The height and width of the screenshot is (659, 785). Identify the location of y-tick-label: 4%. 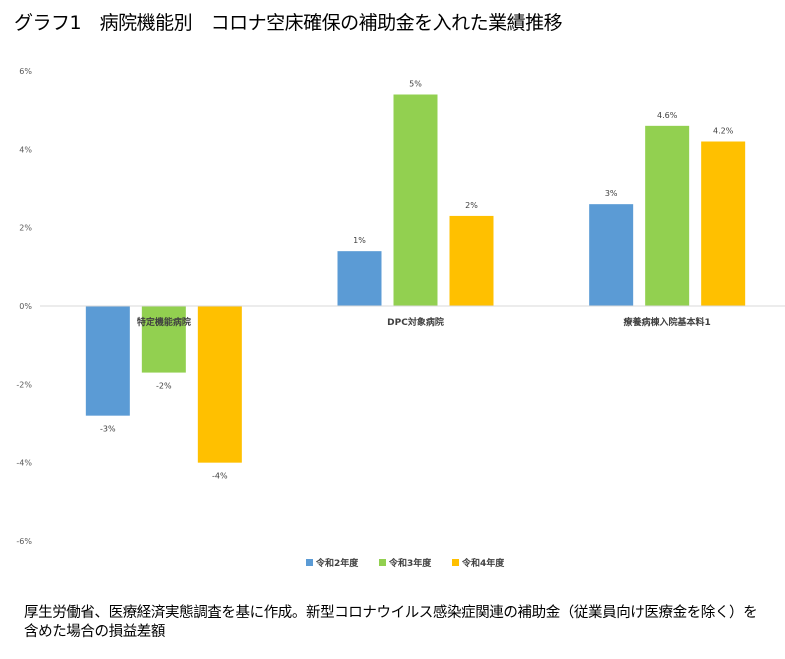
(25, 149).